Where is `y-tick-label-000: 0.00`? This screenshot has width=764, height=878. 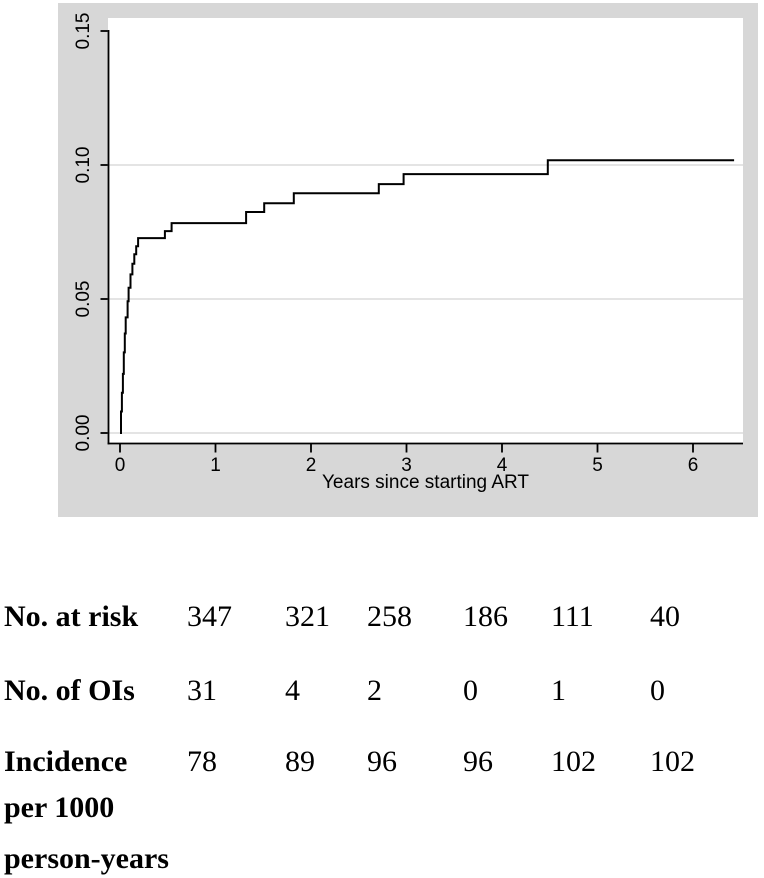
y-tick-label-000: 0.00 is located at coordinates (83, 433).